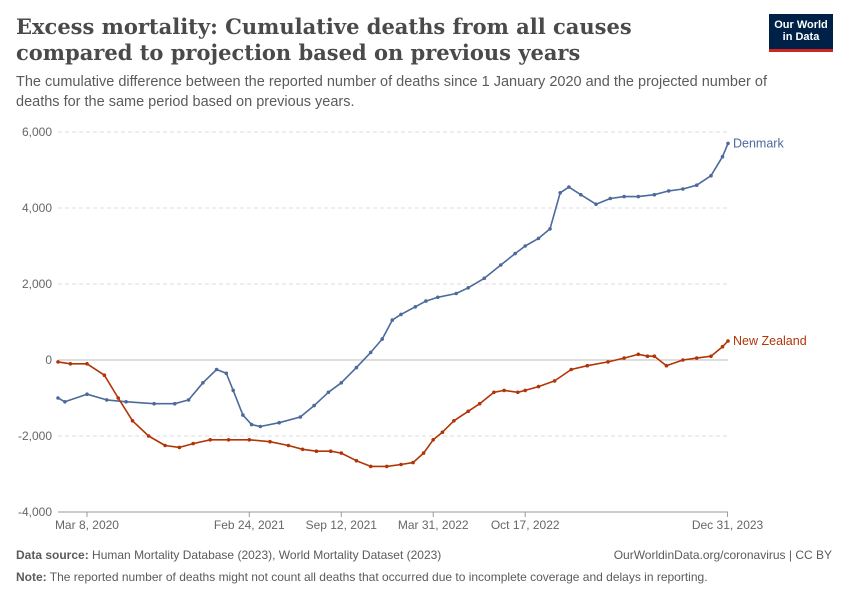 The width and height of the screenshot is (850, 600). Describe the element at coordinates (342, 525) in the screenshot. I see `x-tick-label: Sep 12, 2021` at that location.